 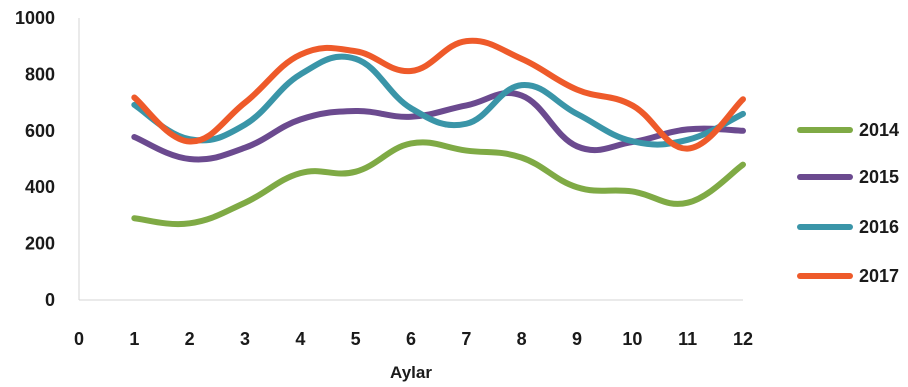 I want to click on y-tick-label: 200, so click(x=40, y=244).